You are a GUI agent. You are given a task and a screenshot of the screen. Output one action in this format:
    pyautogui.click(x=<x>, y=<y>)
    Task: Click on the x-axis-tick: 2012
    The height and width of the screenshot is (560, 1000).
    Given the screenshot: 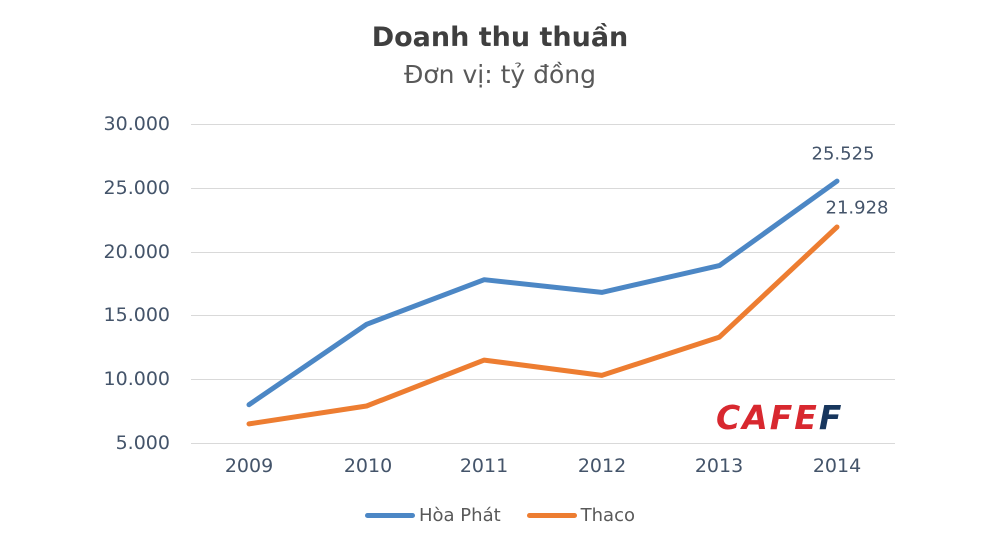 What is the action you would take?
    pyautogui.click(x=602, y=466)
    